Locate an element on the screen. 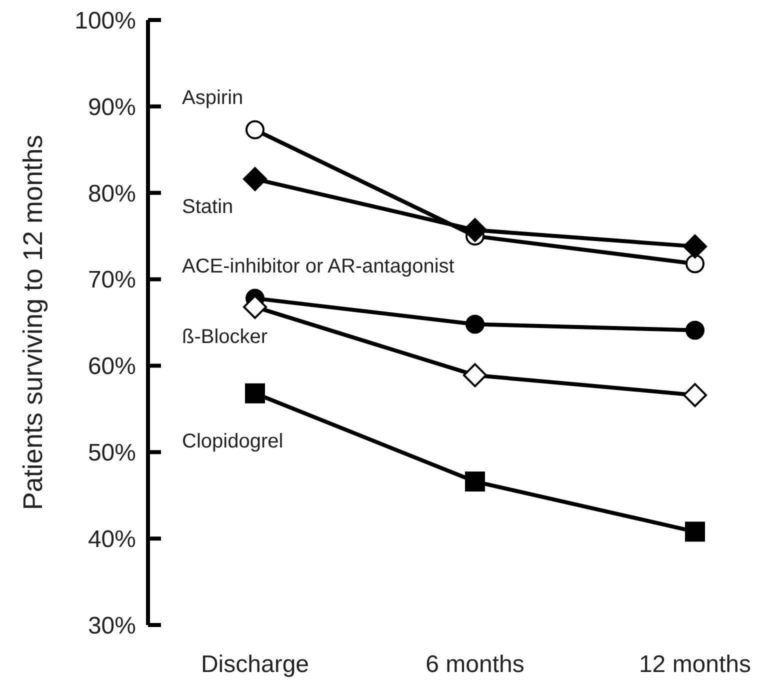 This screenshot has height=683, width=774. x-tick-label: 12 months is located at coordinates (695, 664).